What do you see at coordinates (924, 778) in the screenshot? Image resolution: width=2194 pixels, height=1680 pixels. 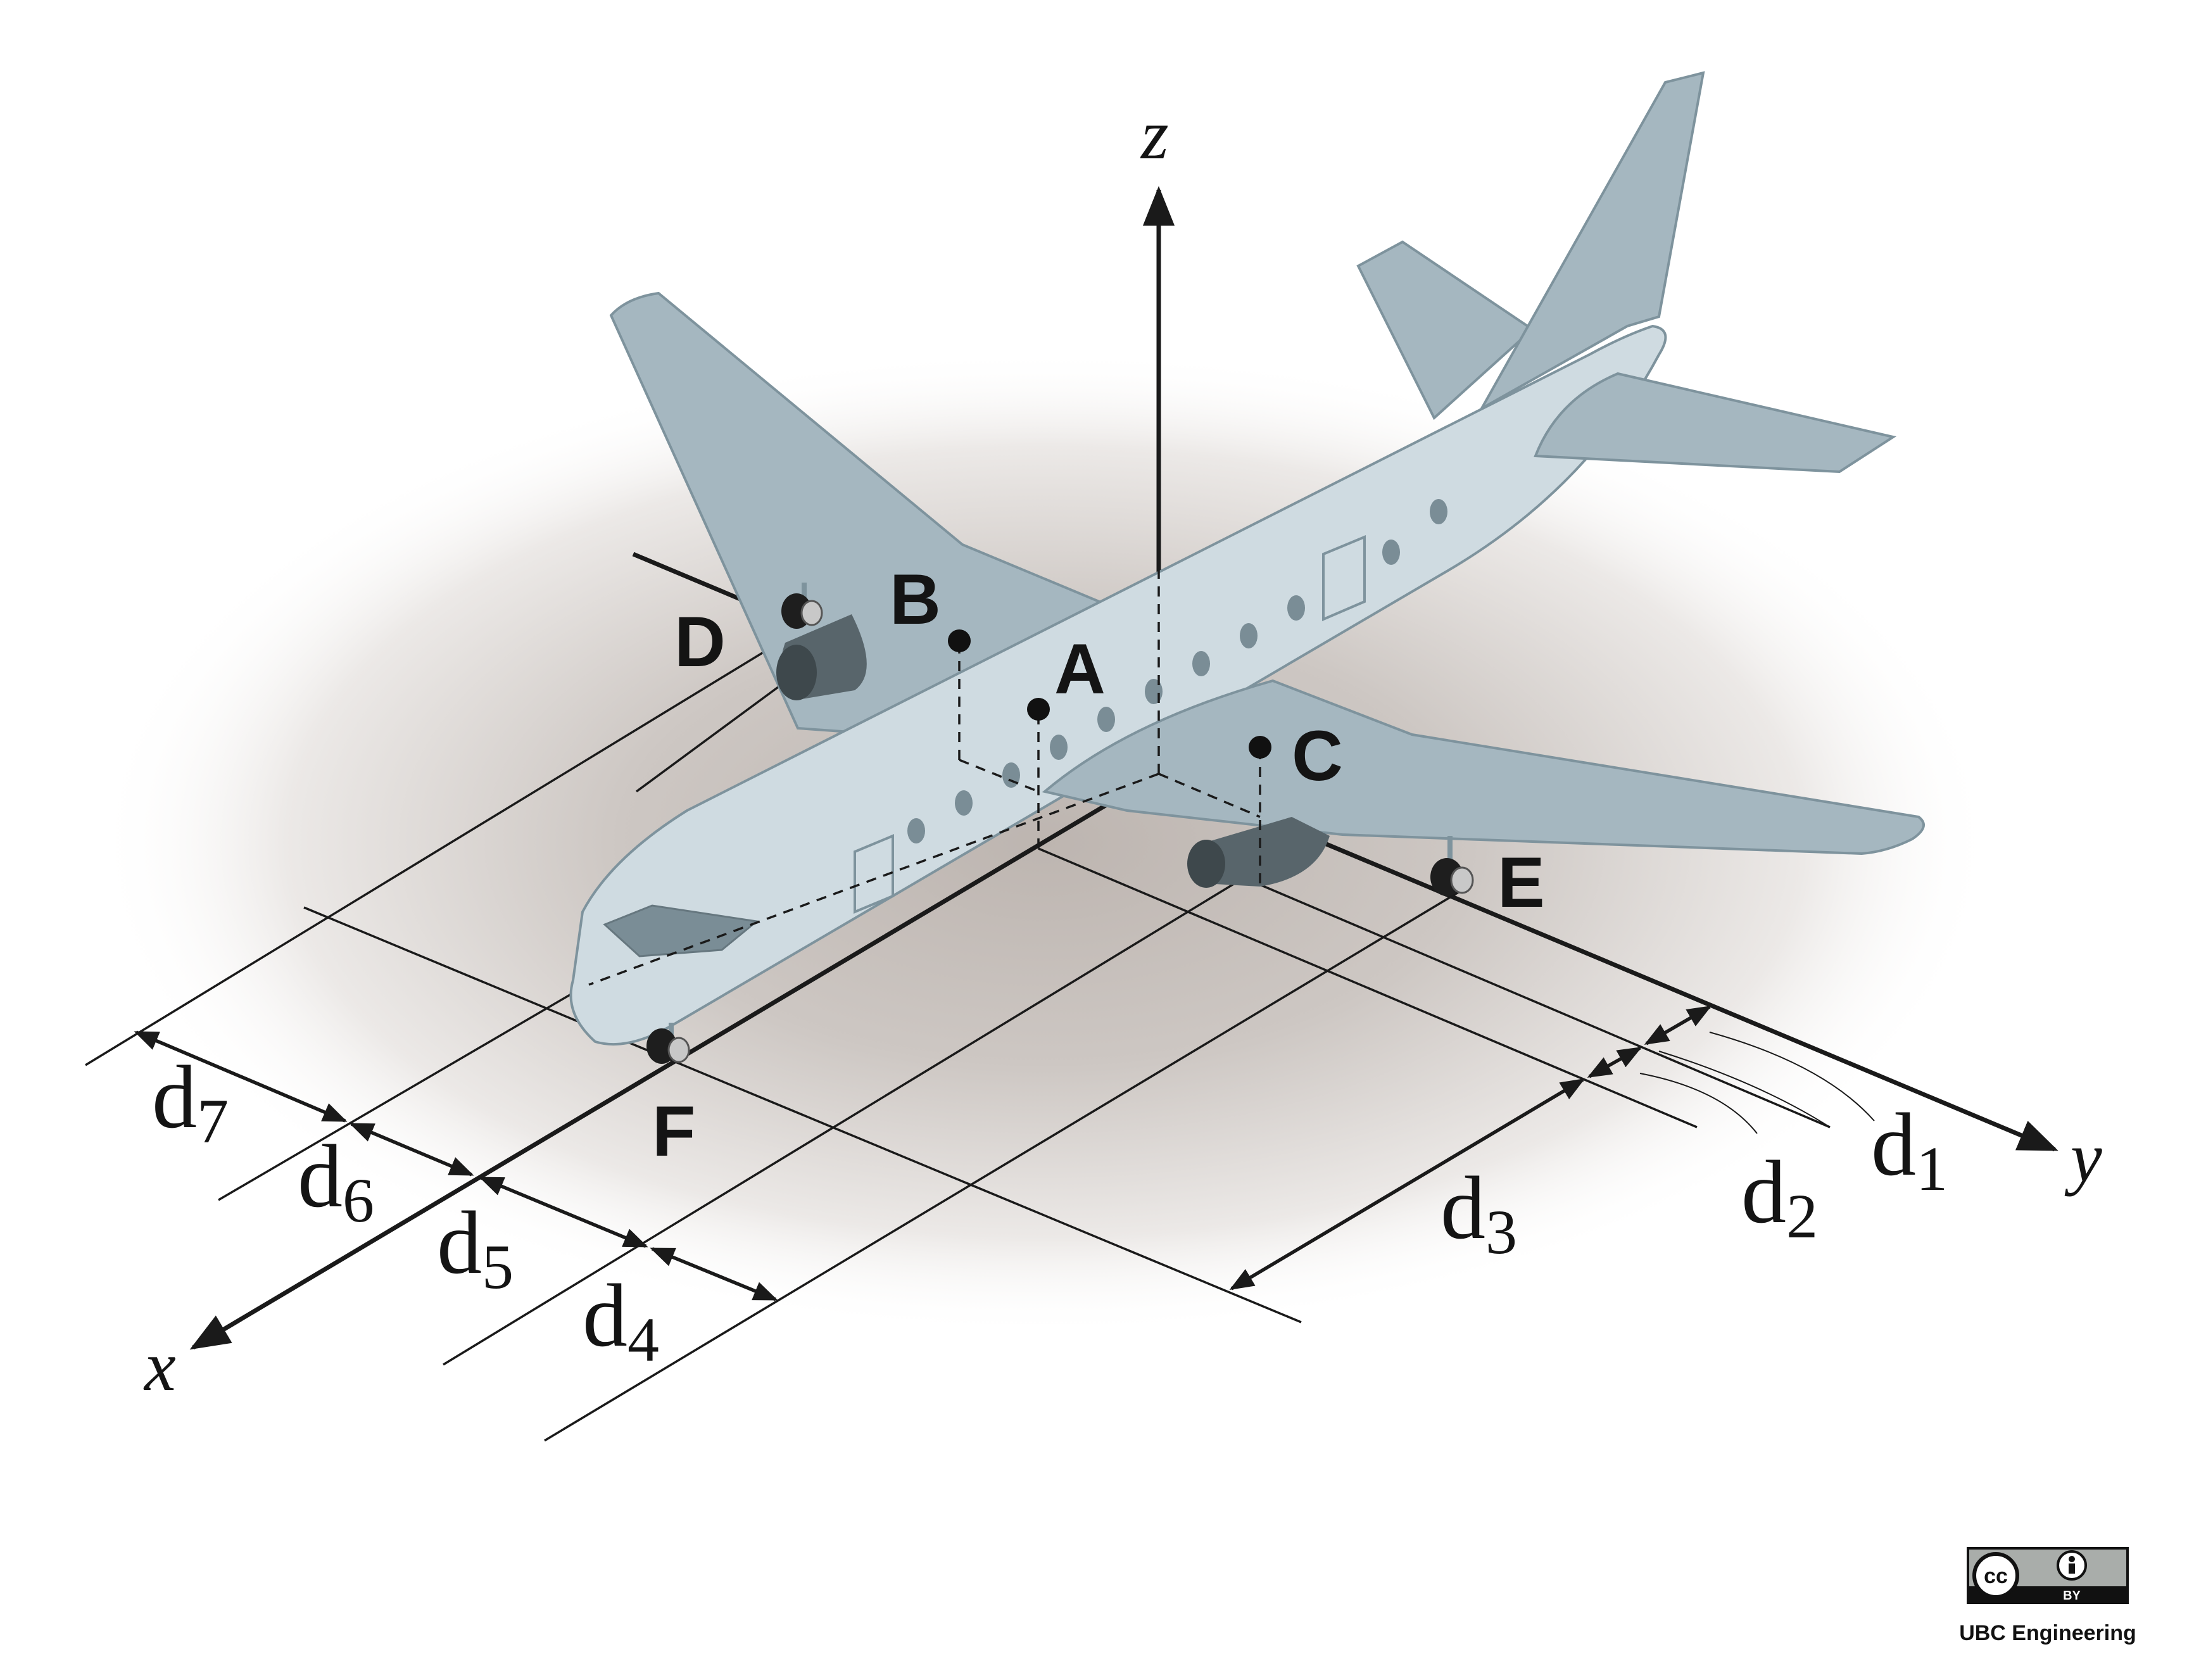 I see `dashed-reference-lines` at bounding box center [924, 778].